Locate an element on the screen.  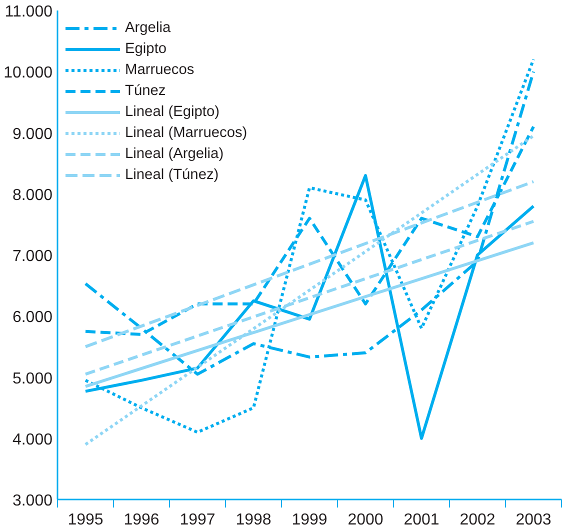
legend-label: Lineal (Argelia) is located at coordinates (174, 154).